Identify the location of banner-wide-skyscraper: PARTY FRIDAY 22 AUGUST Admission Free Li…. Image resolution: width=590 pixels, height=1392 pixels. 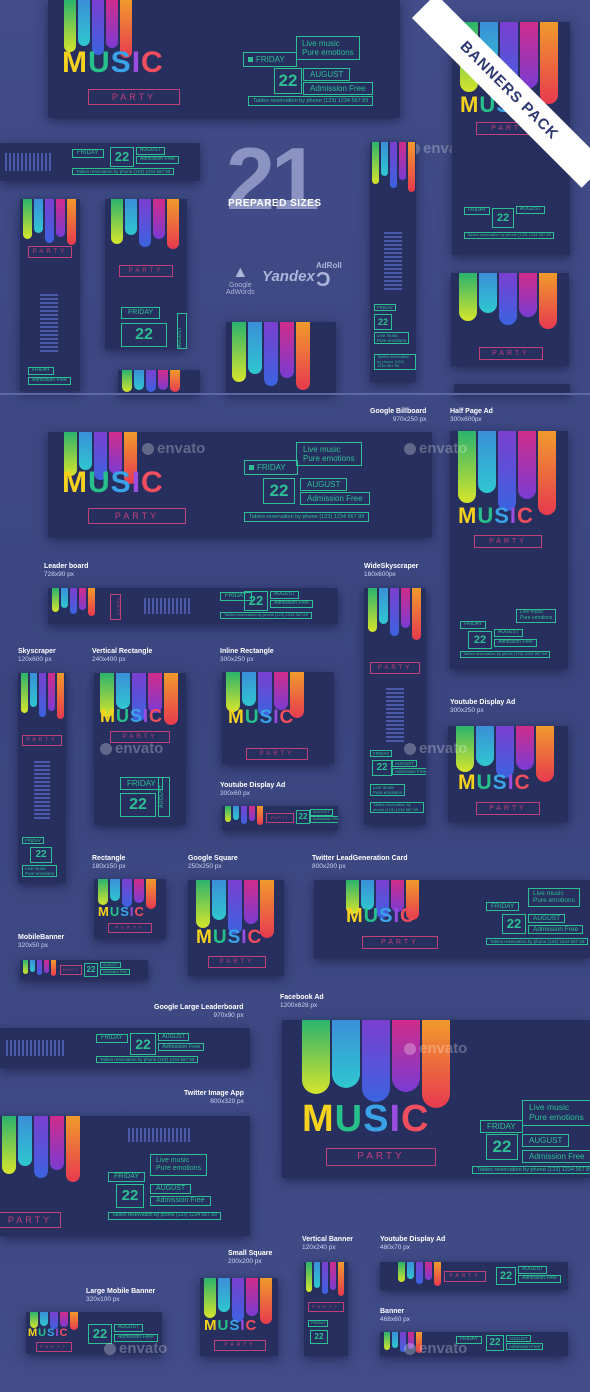
(395, 706).